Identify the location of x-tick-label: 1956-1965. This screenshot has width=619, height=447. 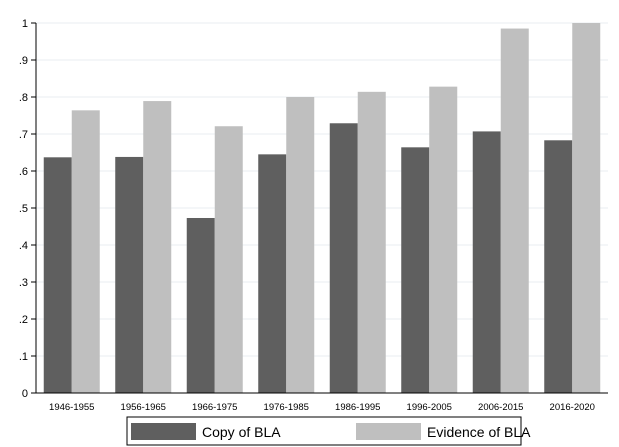
(143, 407).